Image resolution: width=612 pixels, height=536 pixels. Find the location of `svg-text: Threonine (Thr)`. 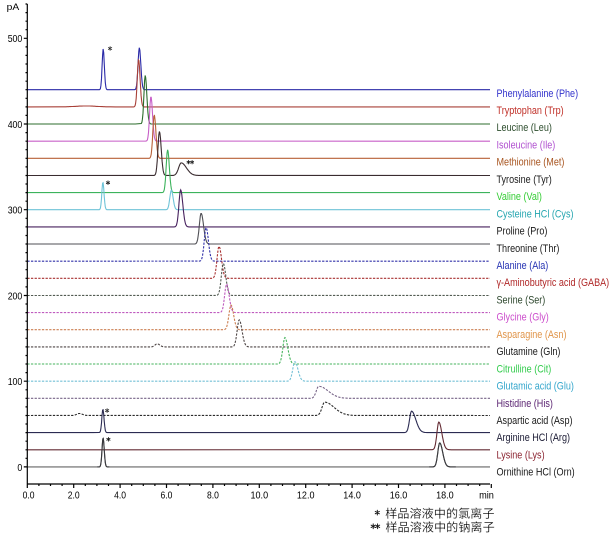

svg-text: Threonine (Thr) is located at coordinates (528, 249).